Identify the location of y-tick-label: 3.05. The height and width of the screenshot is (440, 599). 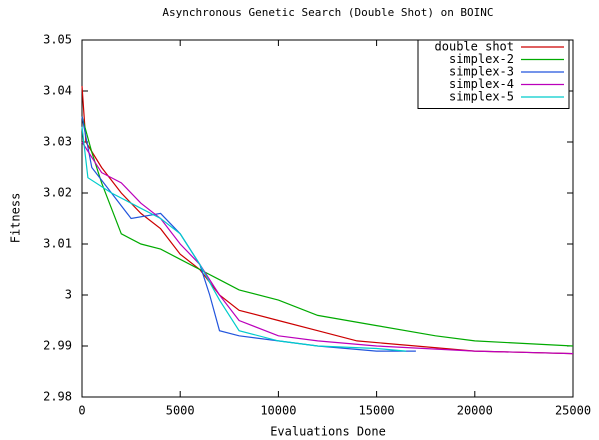
(57, 40).